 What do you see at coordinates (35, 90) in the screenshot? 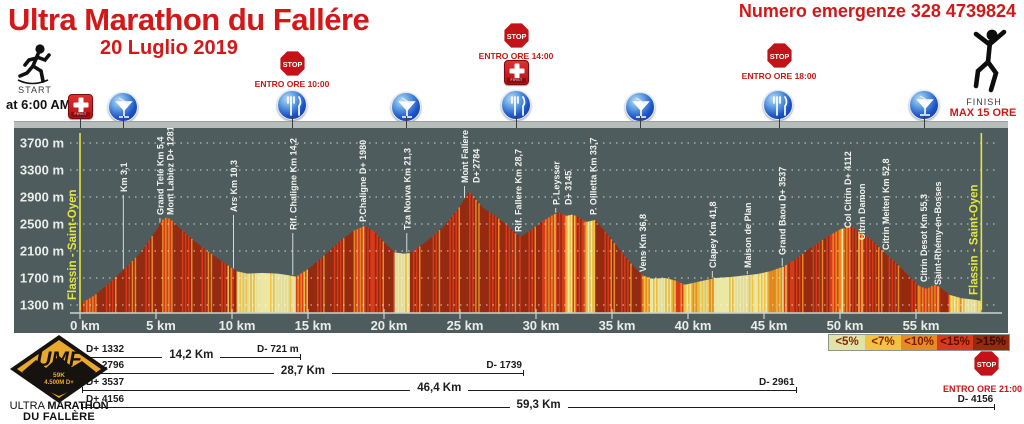
I see `start-label: START` at bounding box center [35, 90].